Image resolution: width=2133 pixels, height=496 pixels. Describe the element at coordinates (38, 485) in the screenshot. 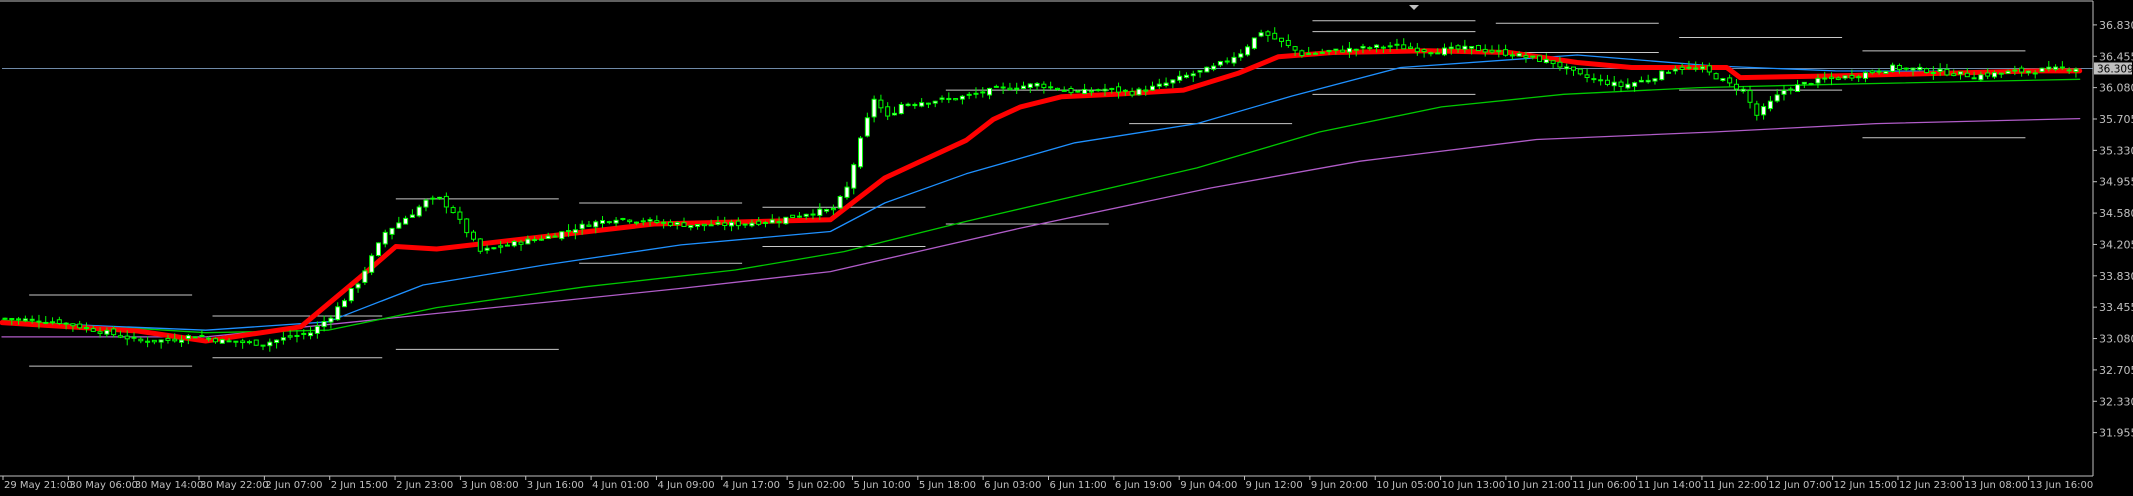

I see `x-tick-label: 29 May 21:00` at that location.